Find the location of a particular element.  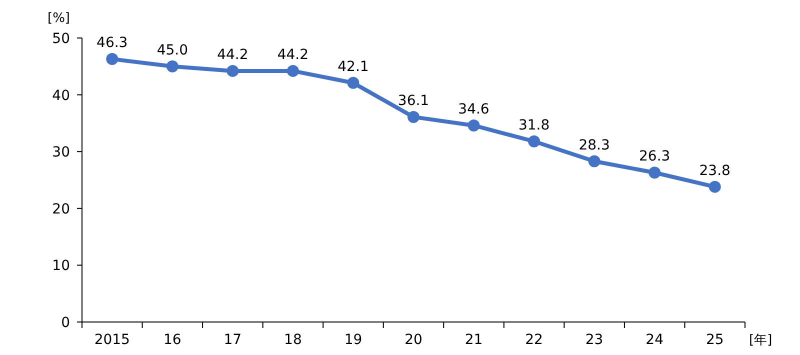

x-tick-label: 20 is located at coordinates (413, 340).